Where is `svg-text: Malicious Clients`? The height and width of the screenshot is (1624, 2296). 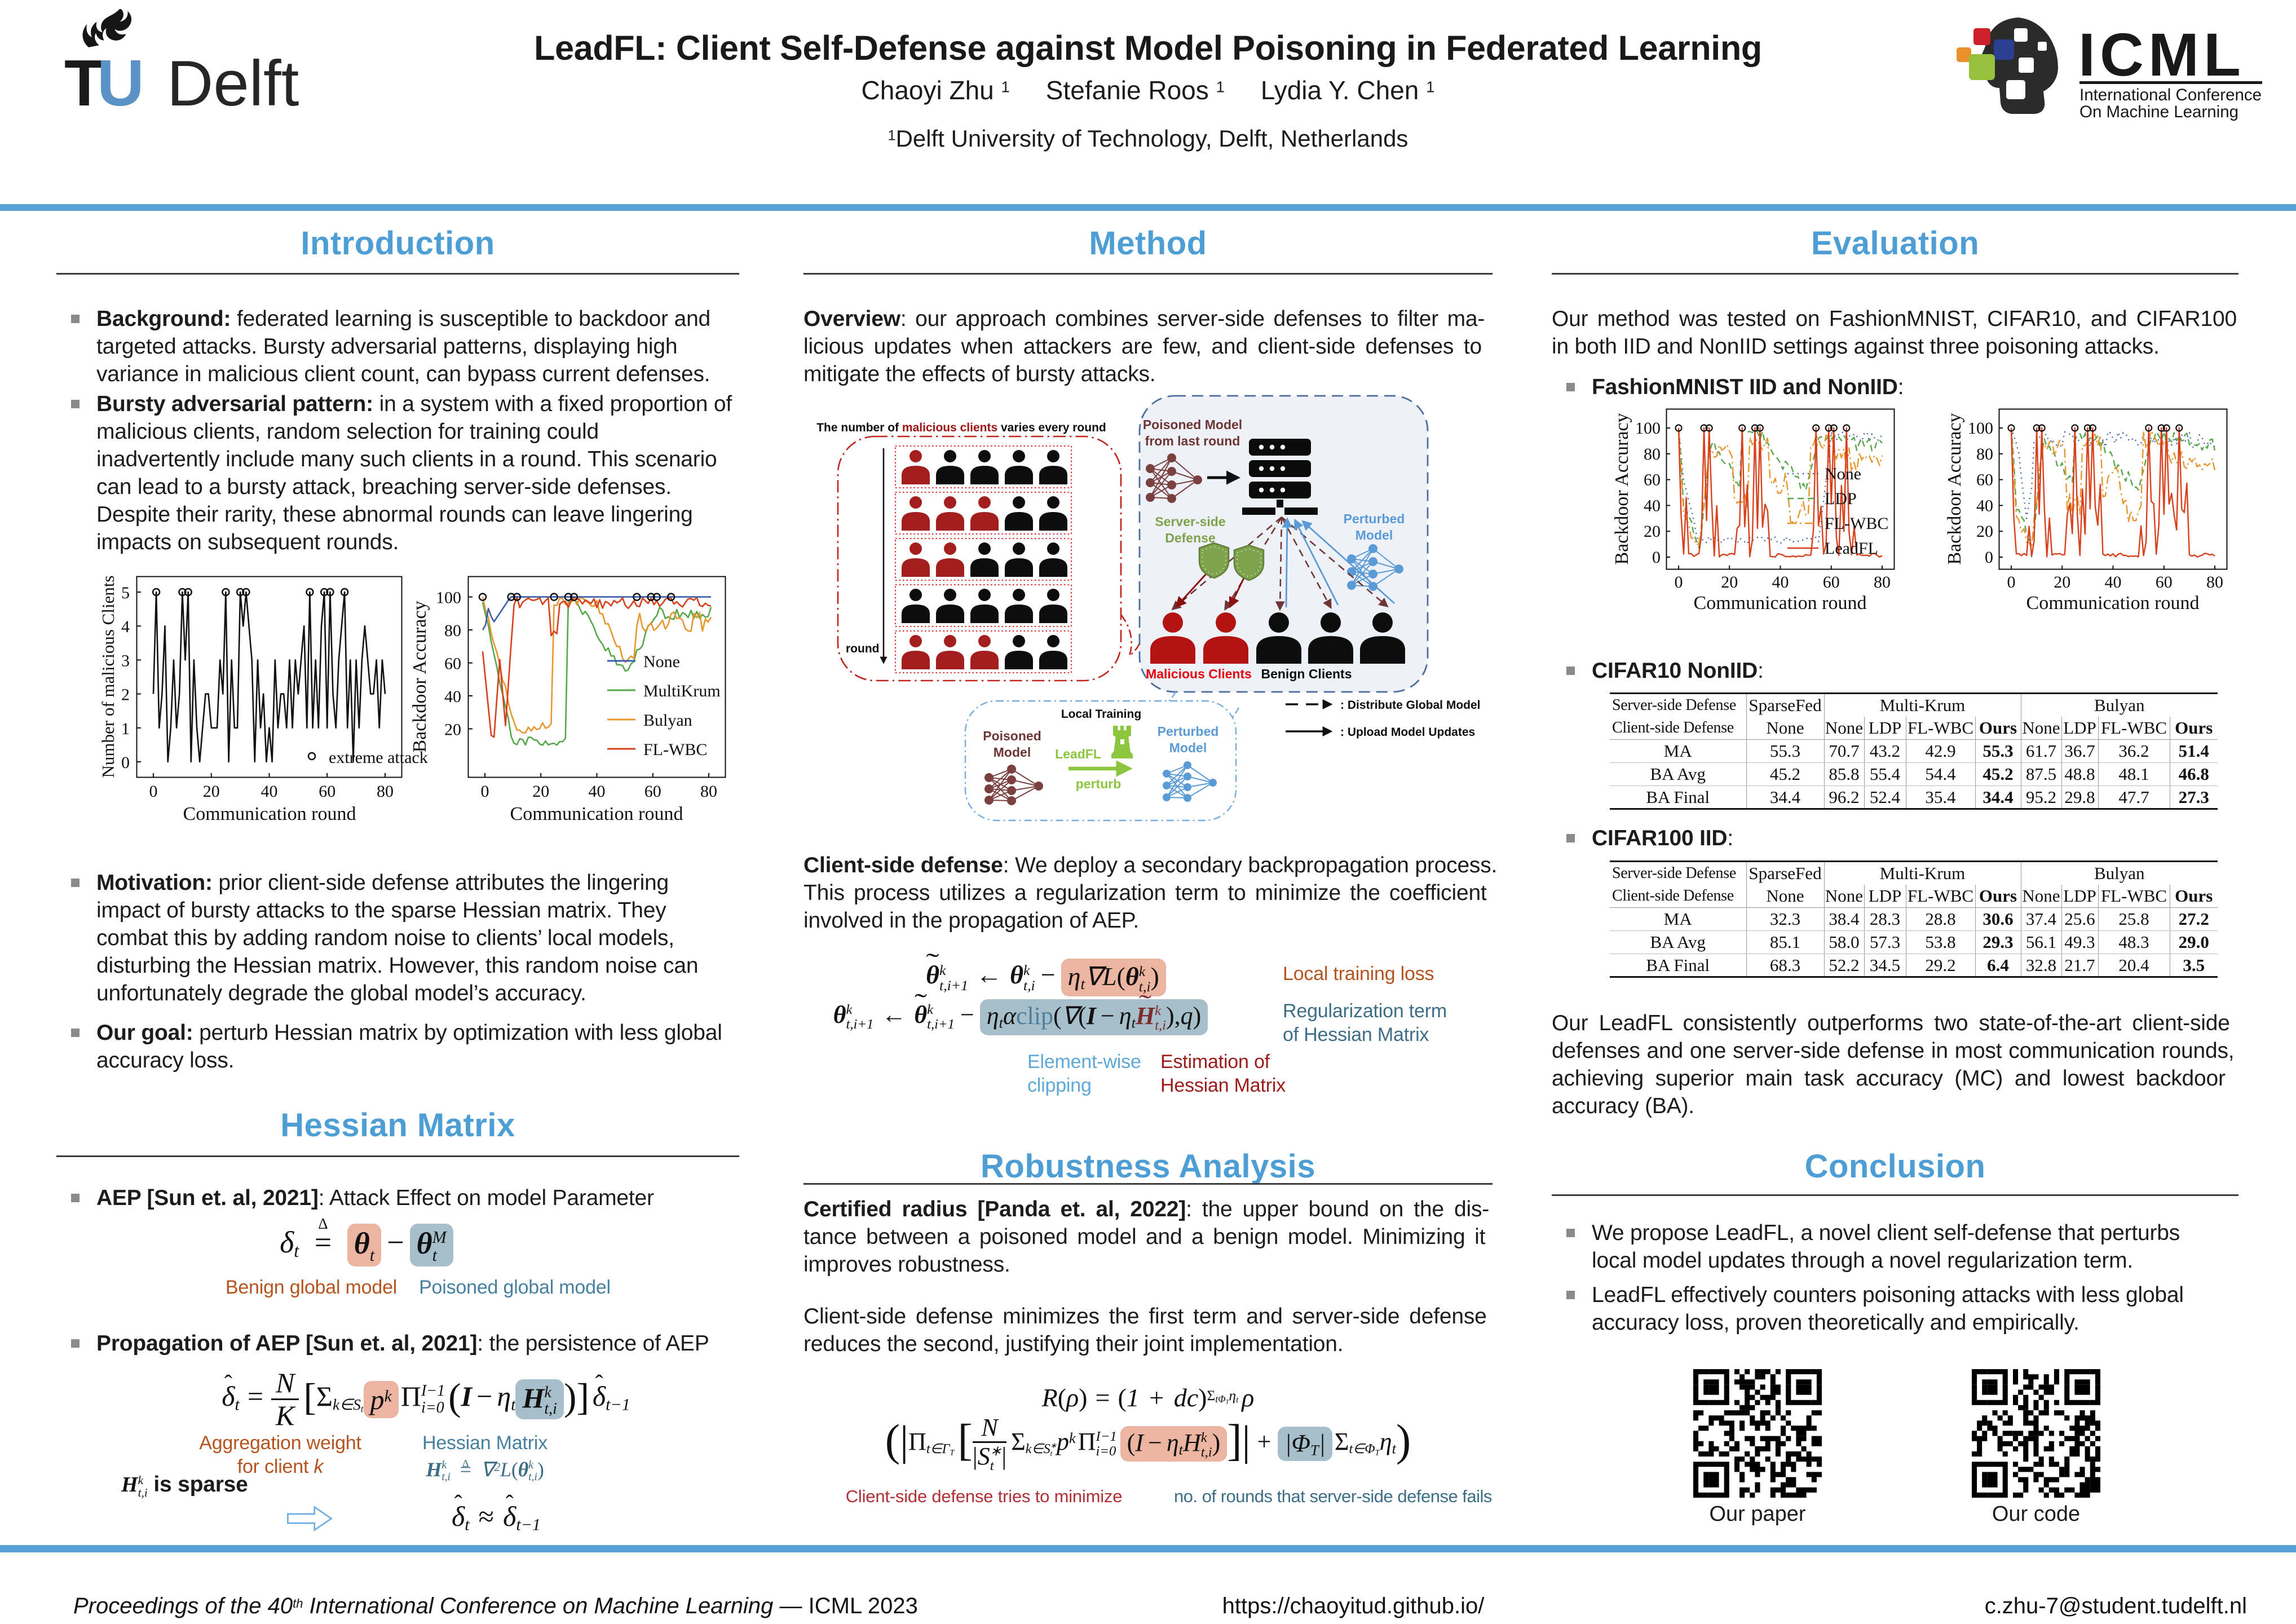
svg-text: Malicious Clients is located at coordinates (1199, 674).